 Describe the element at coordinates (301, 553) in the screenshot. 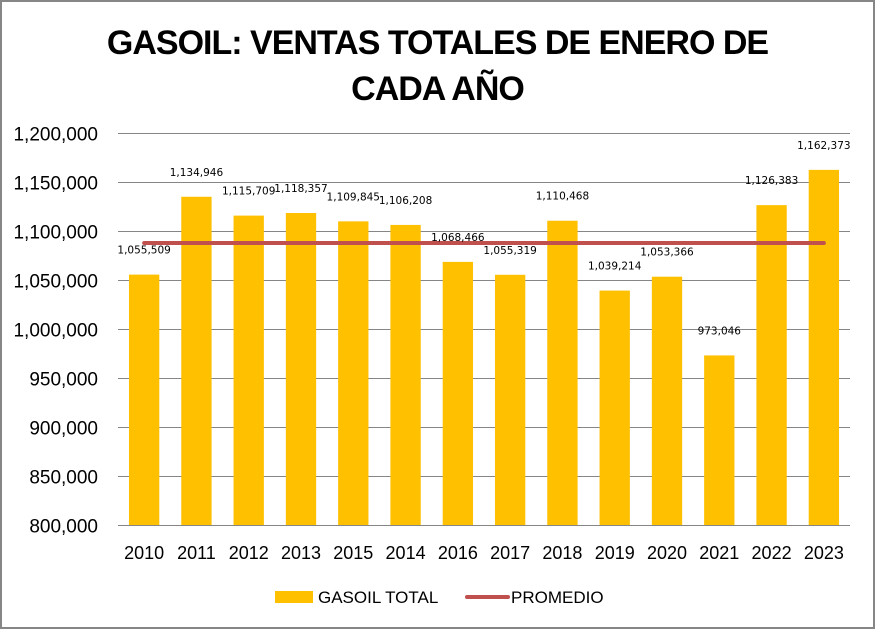

I see `x-tick-label: 2013` at that location.